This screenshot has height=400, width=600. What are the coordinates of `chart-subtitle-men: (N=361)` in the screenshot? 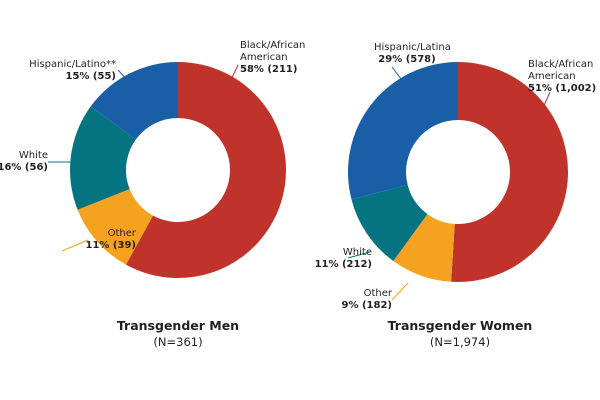 It's located at (178, 342).